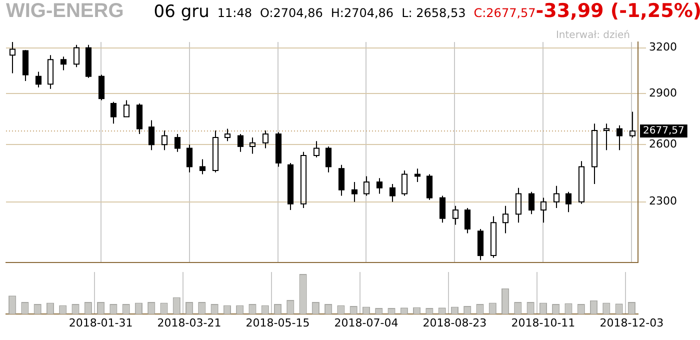  What do you see at coordinates (189, 323) in the screenshot?
I see `x-tick-label: 2018-03-21` at bounding box center [189, 323].